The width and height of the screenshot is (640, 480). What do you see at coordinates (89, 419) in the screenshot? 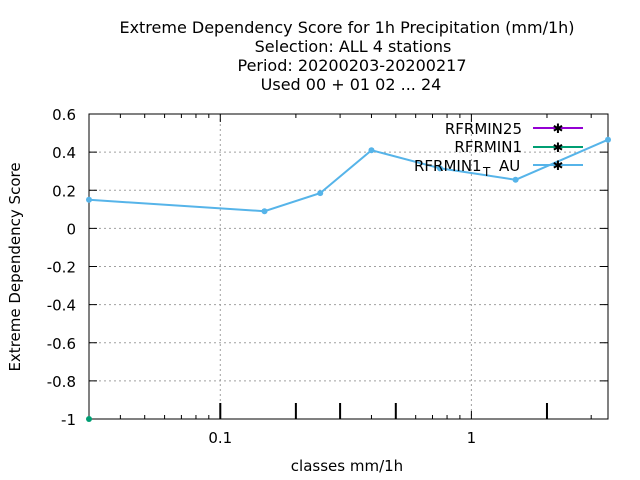
I see `data-point-rfrmin1` at bounding box center [89, 419].